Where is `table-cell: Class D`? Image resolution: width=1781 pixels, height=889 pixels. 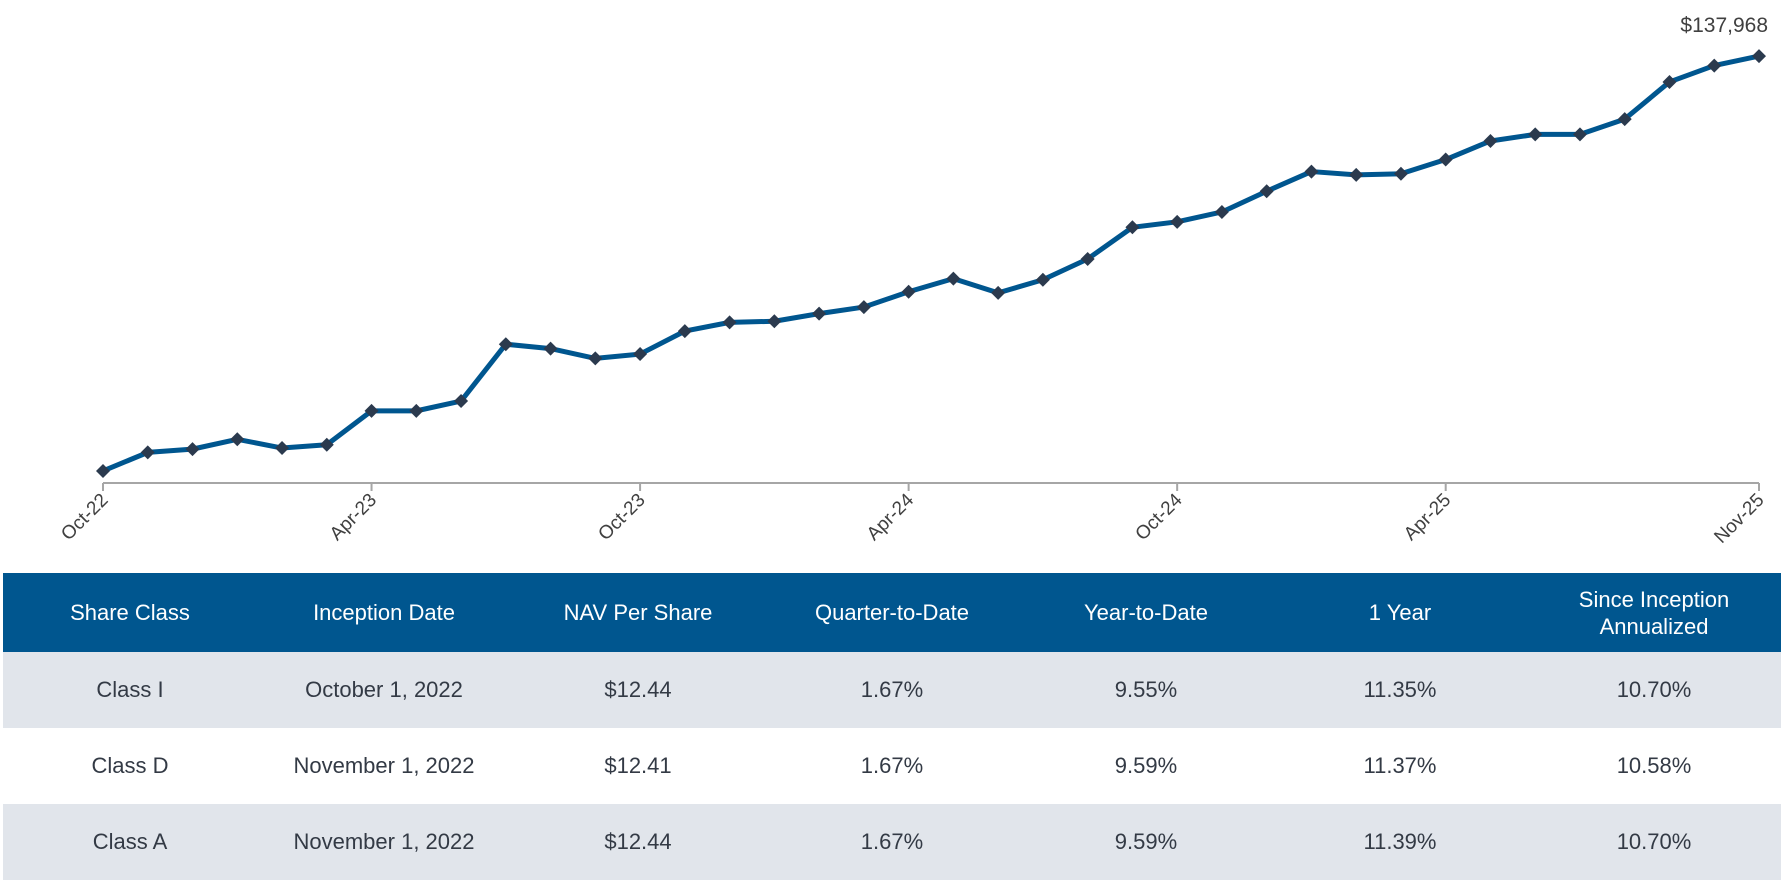 table-cell: Class D is located at coordinates (130, 766).